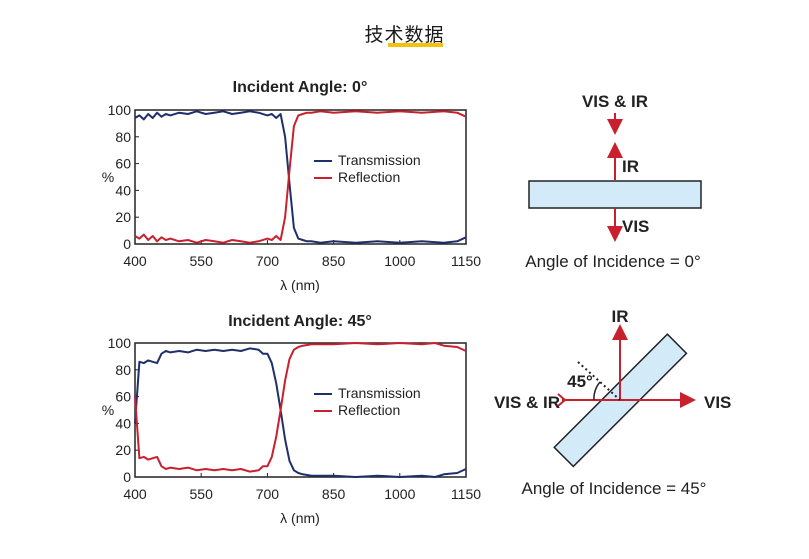 This screenshot has width=809, height=559. I want to click on chart-title: Incident Angle: 45°, so click(300, 321).